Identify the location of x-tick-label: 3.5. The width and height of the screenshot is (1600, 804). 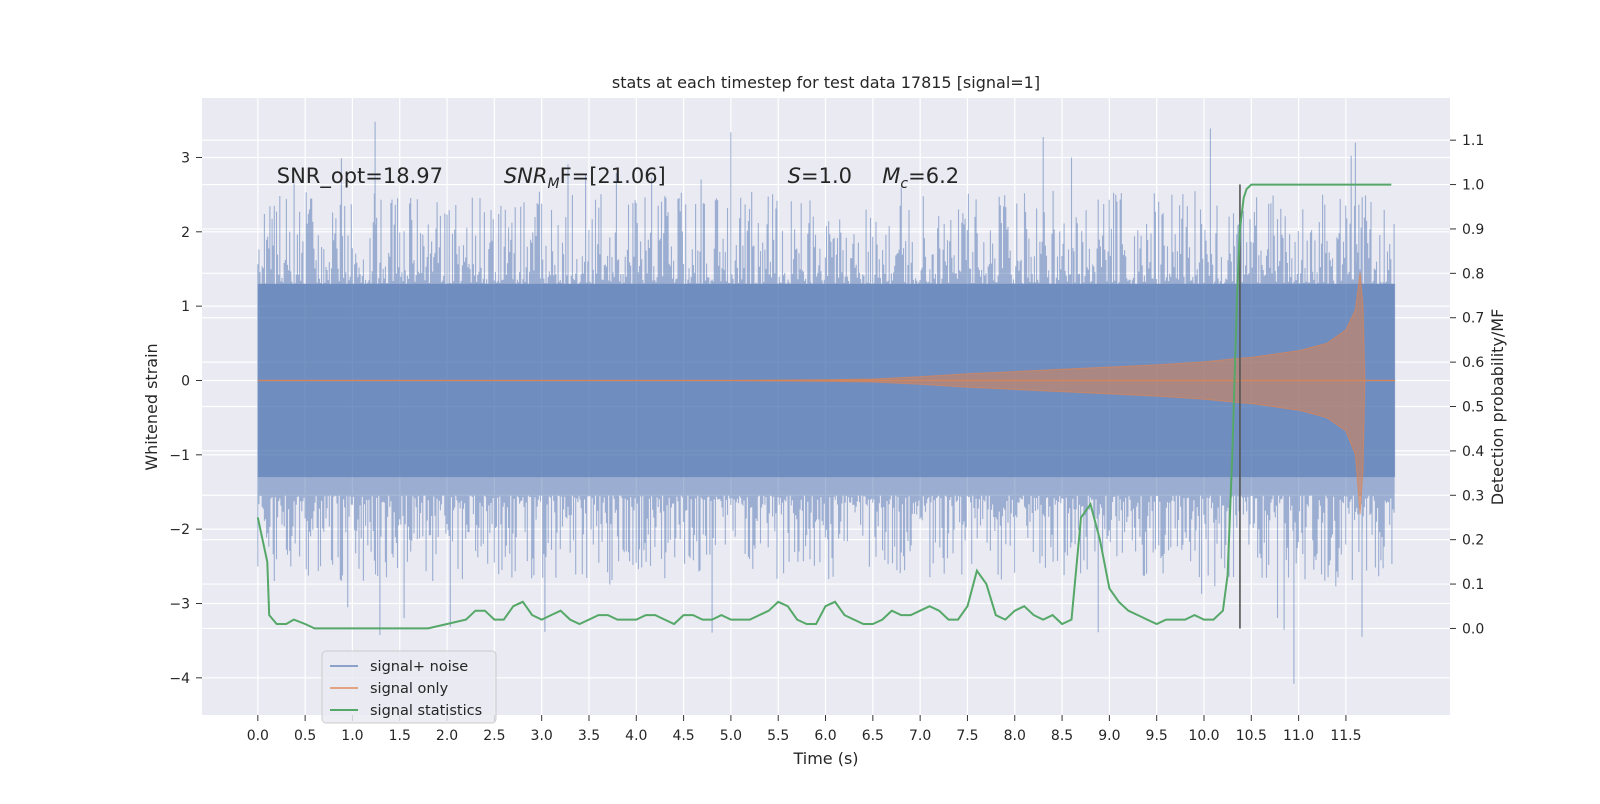
(589, 736).